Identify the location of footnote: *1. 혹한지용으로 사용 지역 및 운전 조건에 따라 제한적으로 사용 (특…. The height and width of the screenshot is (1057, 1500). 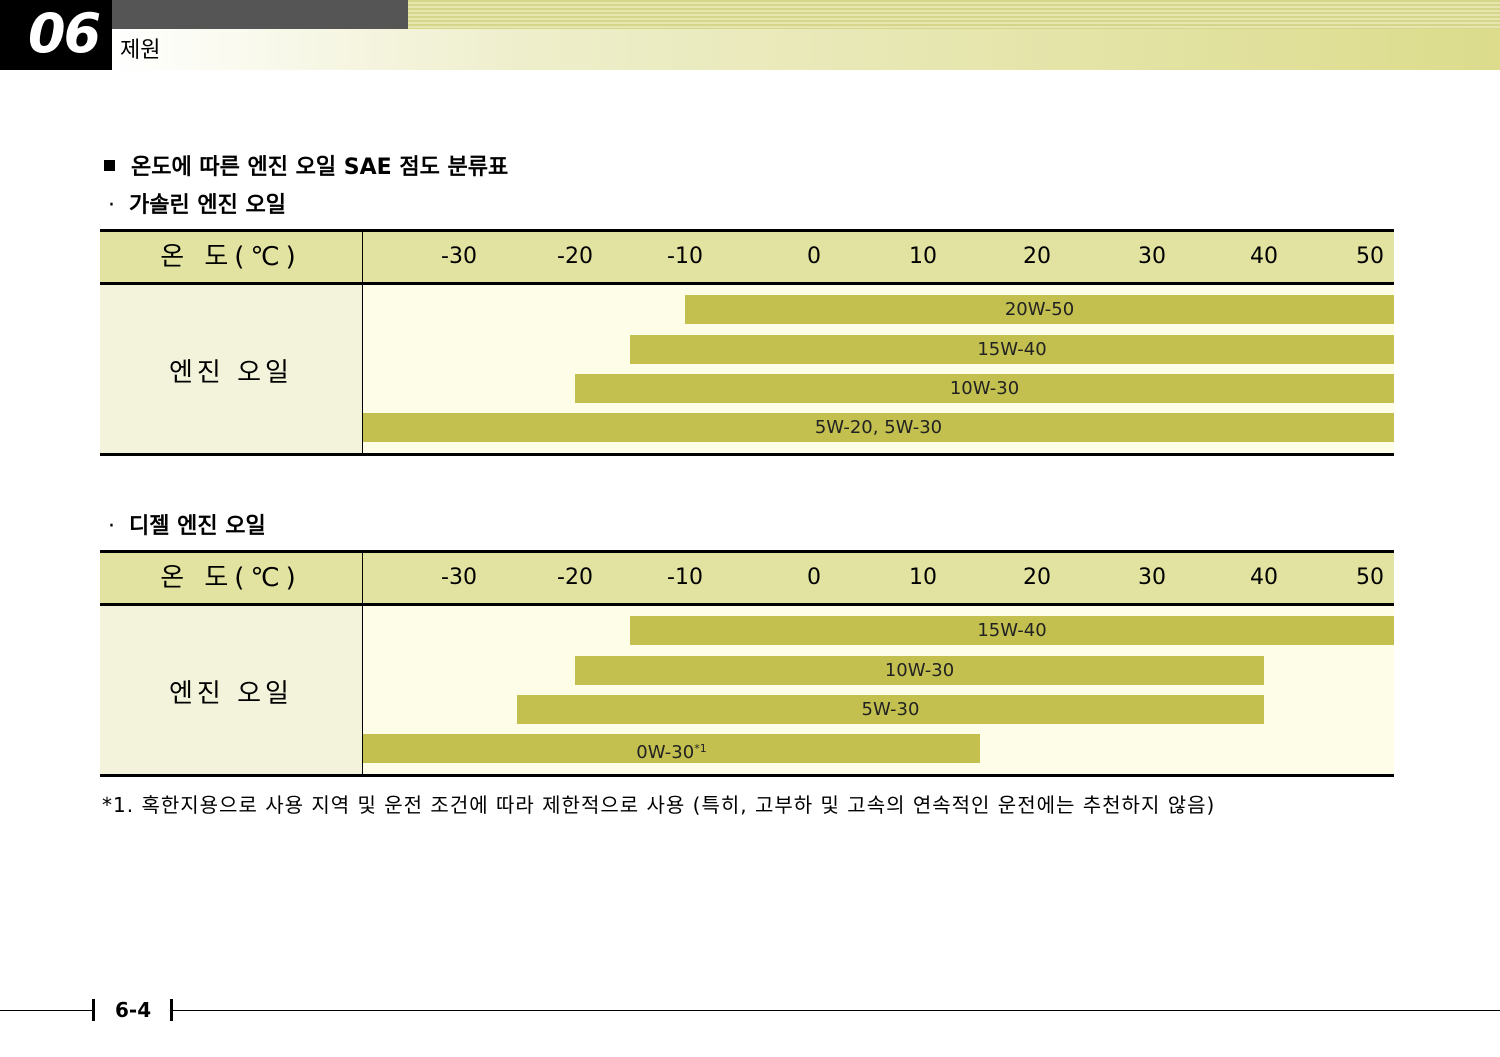
(659, 805).